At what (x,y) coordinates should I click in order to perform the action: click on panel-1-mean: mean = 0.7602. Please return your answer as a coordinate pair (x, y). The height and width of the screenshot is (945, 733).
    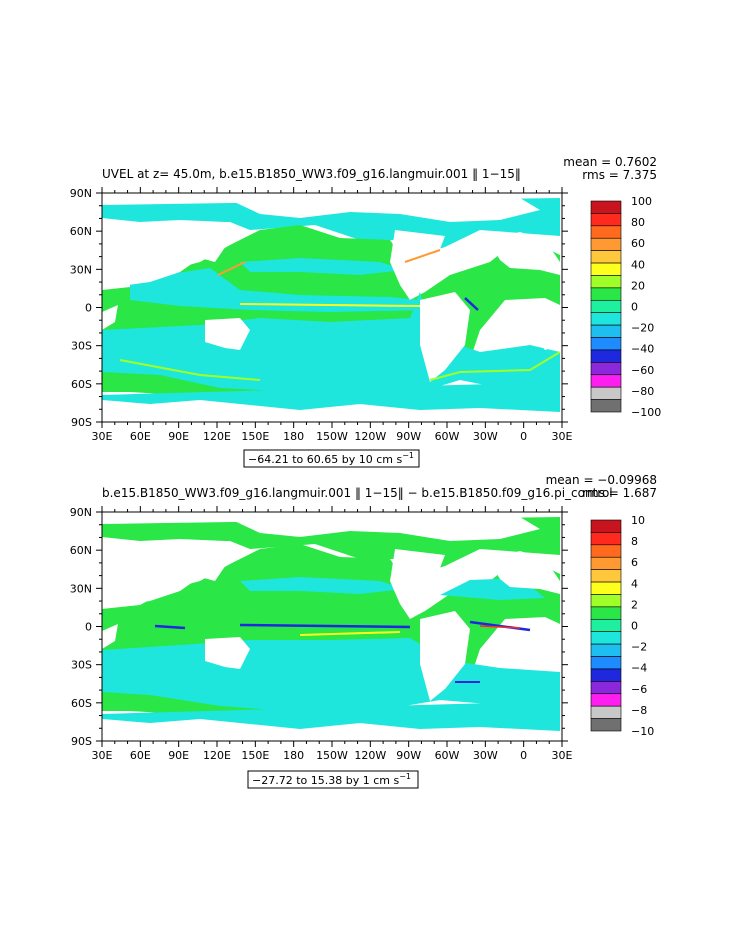
    Looking at the image, I should click on (610, 162).